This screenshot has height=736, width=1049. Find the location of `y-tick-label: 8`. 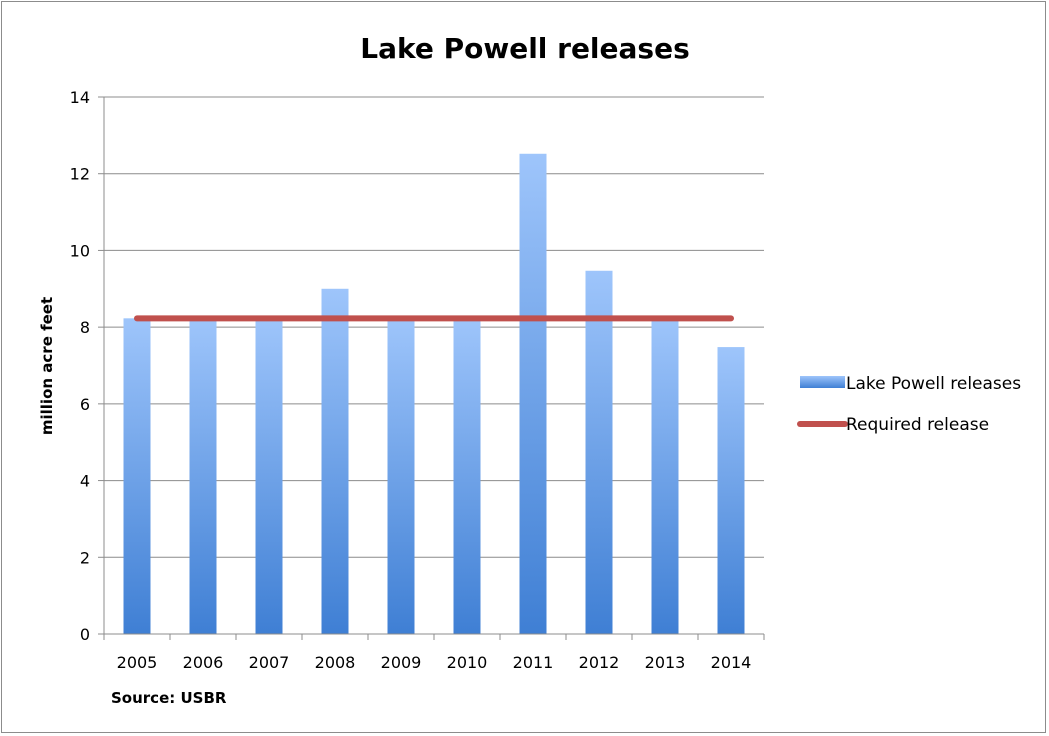

y-tick-label: 8 is located at coordinates (85, 327).